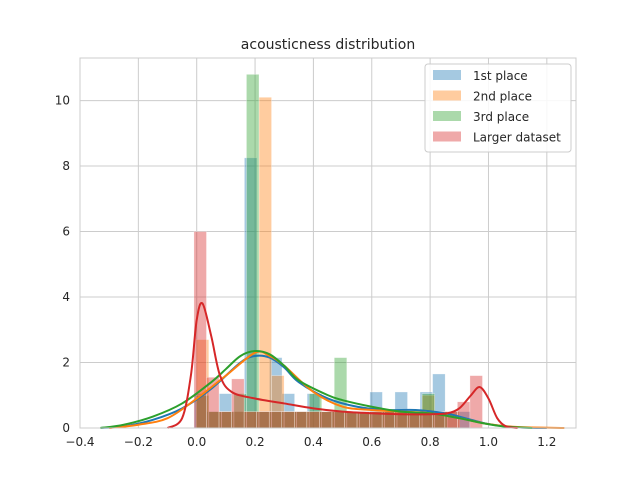 This screenshot has width=640, height=485. Describe the element at coordinates (313, 442) in the screenshot. I see `x-tick-label: 0.4` at that location.